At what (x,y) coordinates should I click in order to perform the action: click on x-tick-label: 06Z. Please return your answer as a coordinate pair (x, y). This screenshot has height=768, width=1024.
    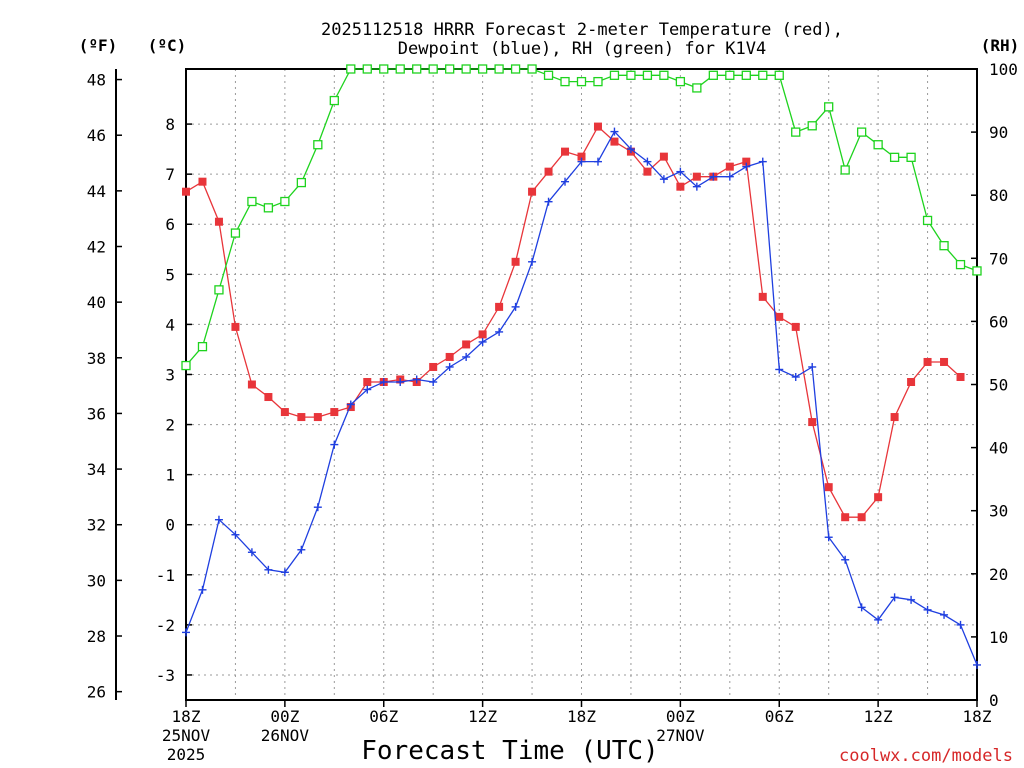
    Looking at the image, I should click on (383, 716).